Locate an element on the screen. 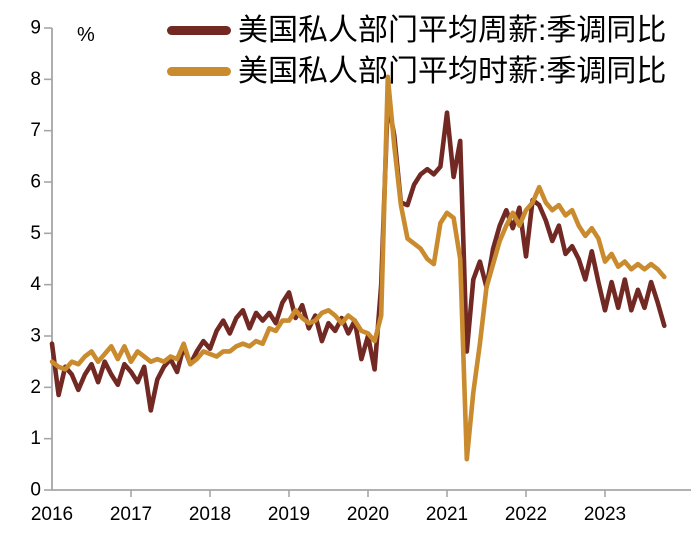 The image size is (700, 542). y-axis-tick-label: 5 is located at coordinates (35, 233).